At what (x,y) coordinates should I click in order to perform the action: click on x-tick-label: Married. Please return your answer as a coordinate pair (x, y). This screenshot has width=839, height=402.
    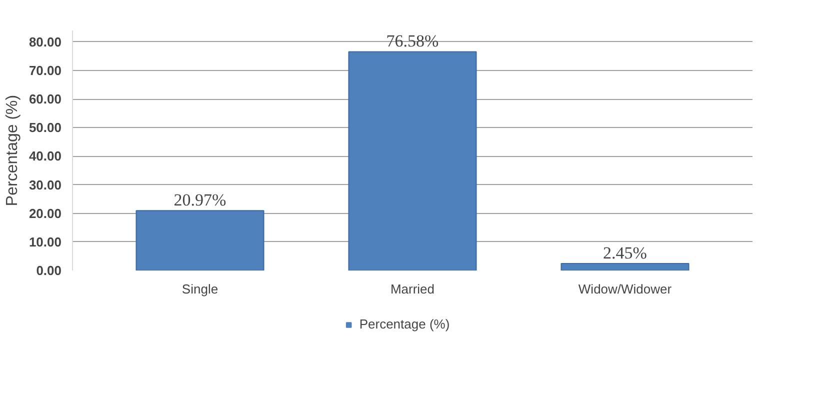
    Looking at the image, I should click on (412, 289).